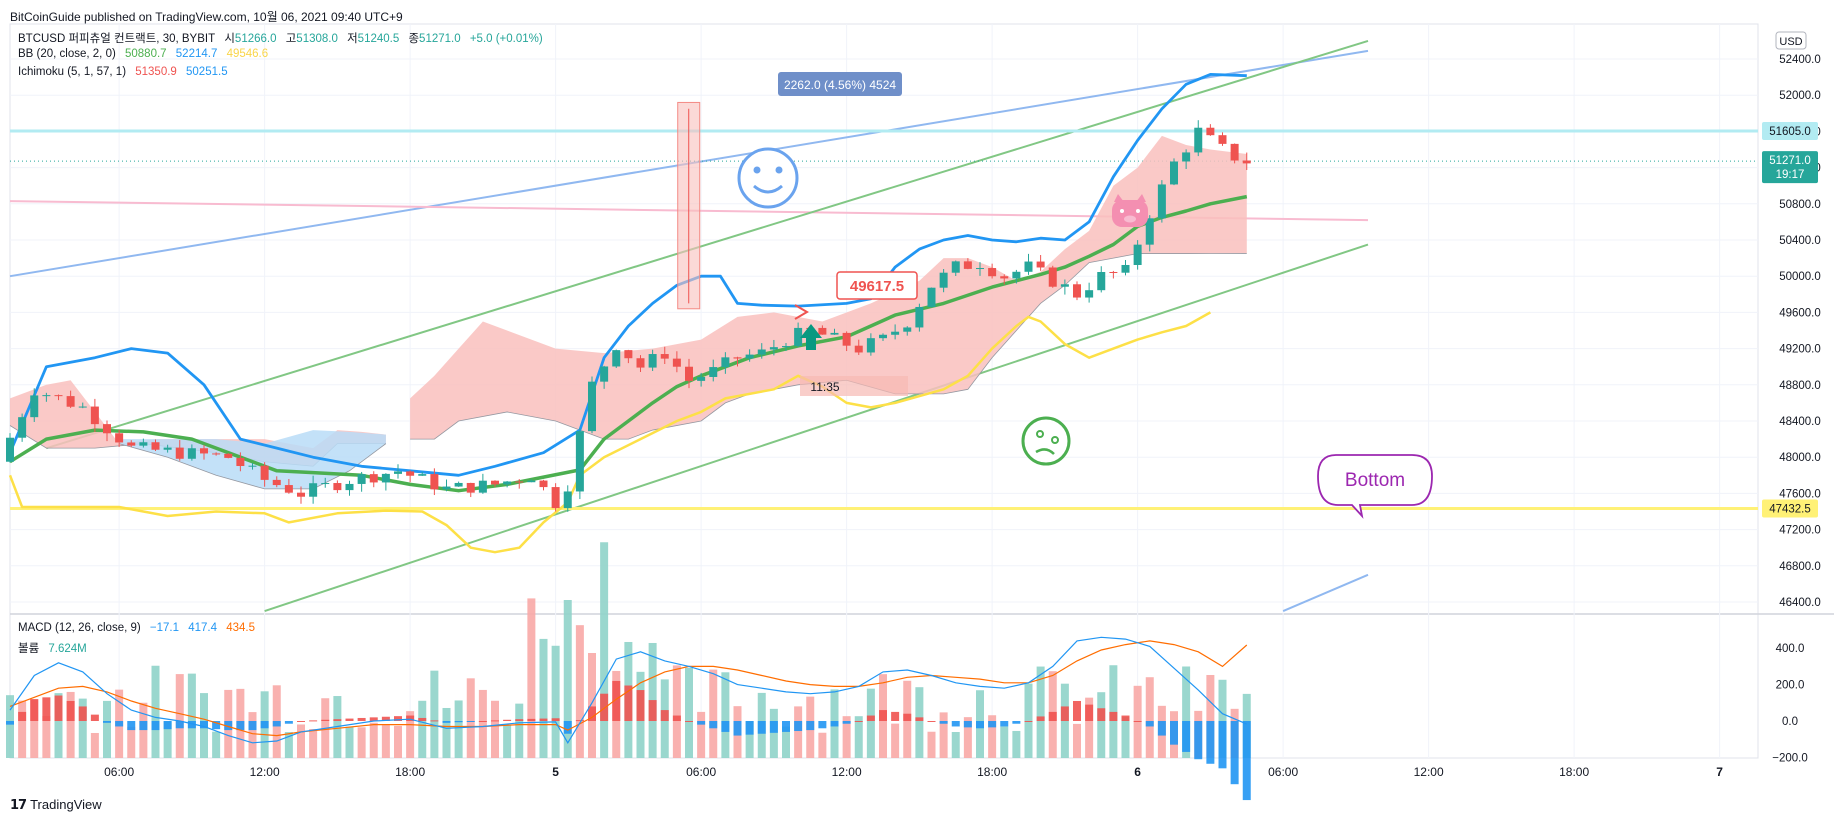  I want to click on legend-ichimoku-a: 51350.9, so click(156, 72).